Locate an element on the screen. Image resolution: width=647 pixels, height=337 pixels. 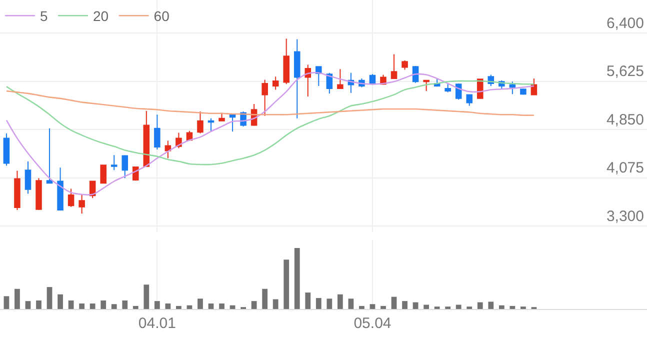
y-tick-label: 6,400 is located at coordinates (625, 23).